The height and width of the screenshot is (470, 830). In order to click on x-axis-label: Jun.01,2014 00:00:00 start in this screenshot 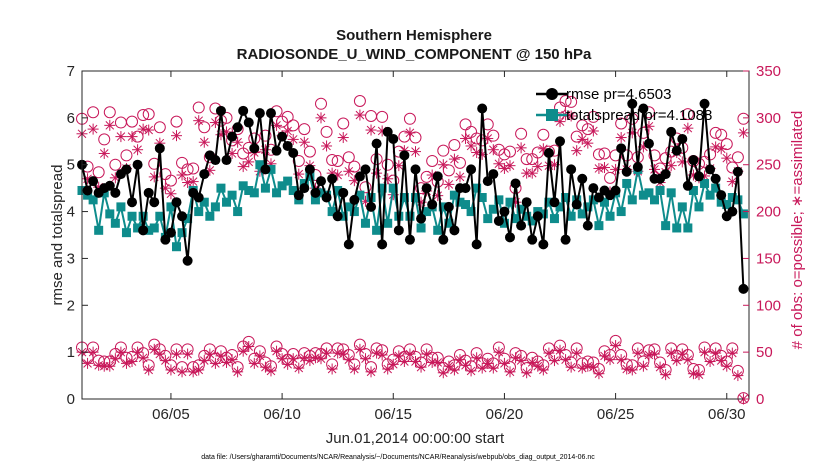, I will do `click(415, 438)`.